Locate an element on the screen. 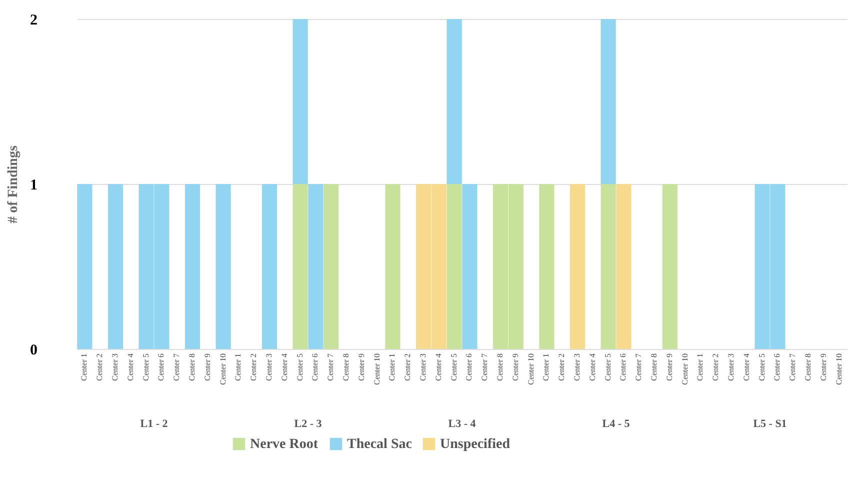 Image resolution: width=853 pixels, height=486 pixels. legend-label: Unspecified is located at coordinates (475, 444).